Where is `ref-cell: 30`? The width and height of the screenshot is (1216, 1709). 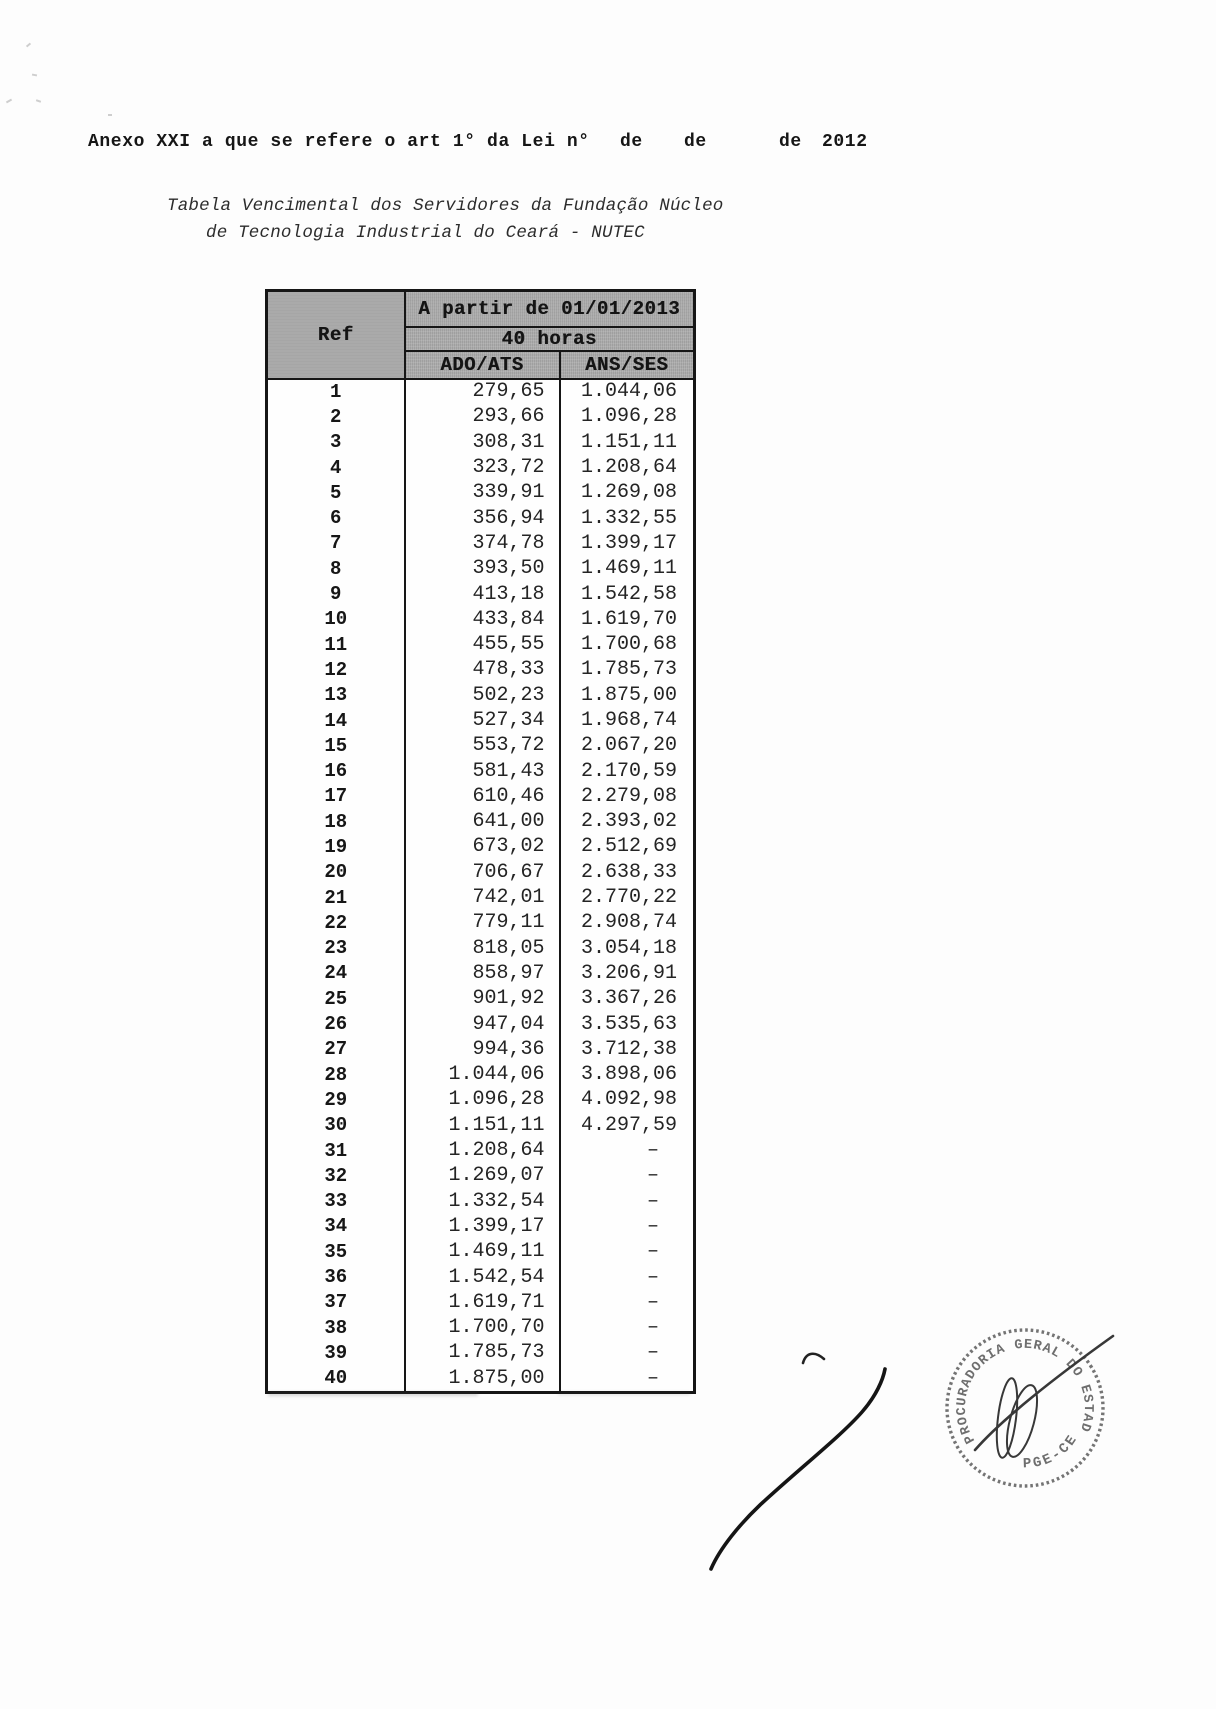
ref-cell: 30 is located at coordinates (335, 1126).